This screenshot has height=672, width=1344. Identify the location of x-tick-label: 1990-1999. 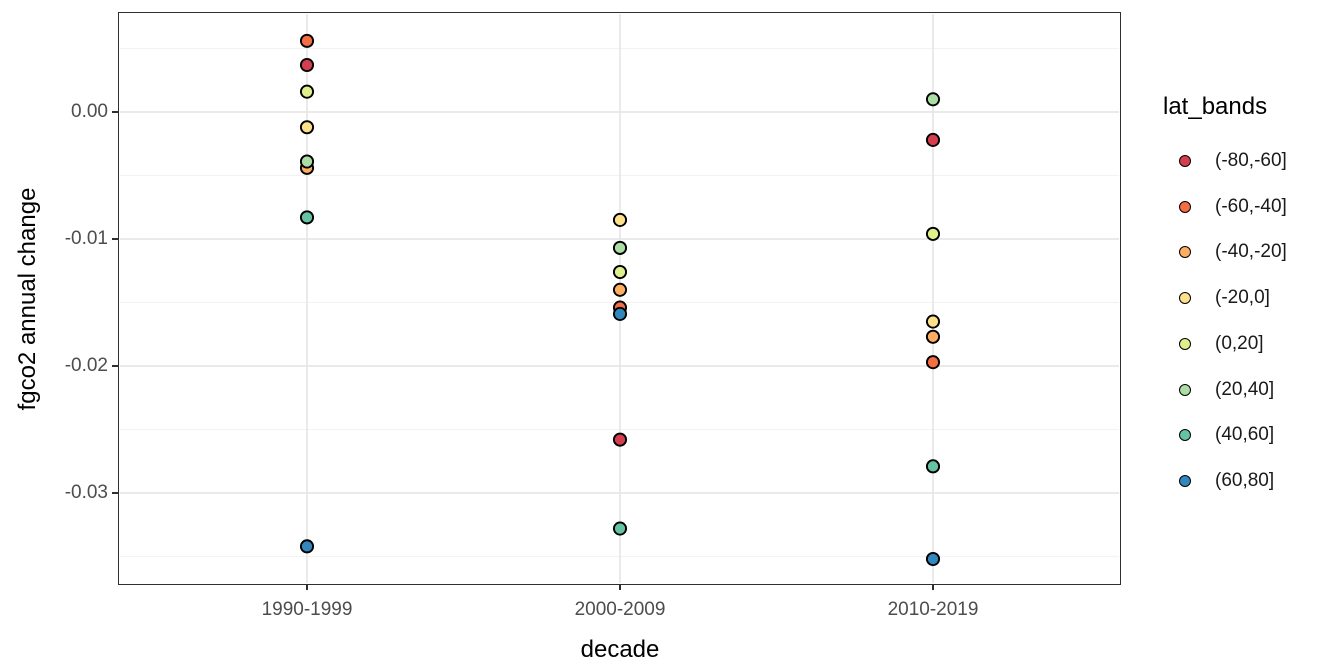
(307, 609).